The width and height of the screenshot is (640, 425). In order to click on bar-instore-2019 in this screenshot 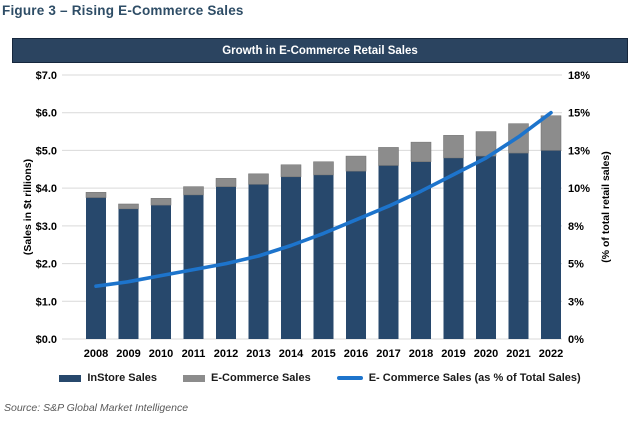, I will do `click(453, 248)`.